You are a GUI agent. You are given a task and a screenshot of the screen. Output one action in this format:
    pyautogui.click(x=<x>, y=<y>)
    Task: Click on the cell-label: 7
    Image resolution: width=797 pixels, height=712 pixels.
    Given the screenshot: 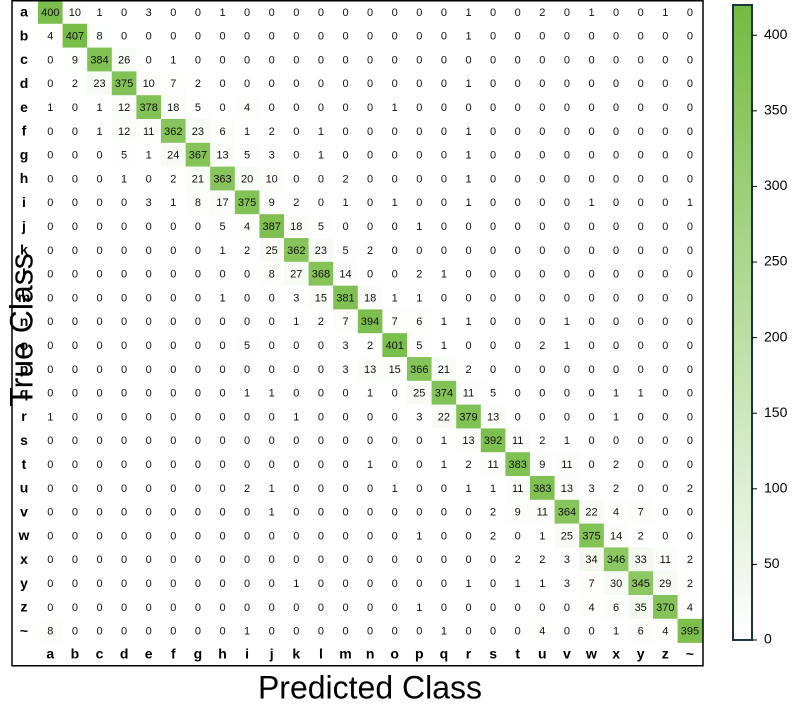 What is the action you would take?
    pyautogui.click(x=395, y=322)
    